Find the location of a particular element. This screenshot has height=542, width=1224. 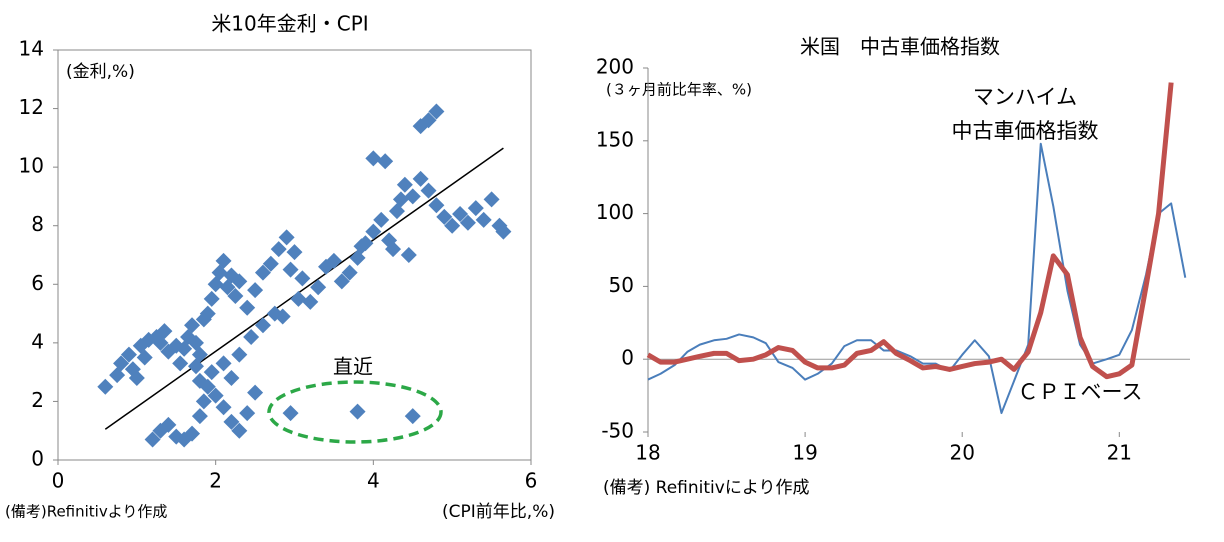

annotation: 直近 is located at coordinates (353, 367).